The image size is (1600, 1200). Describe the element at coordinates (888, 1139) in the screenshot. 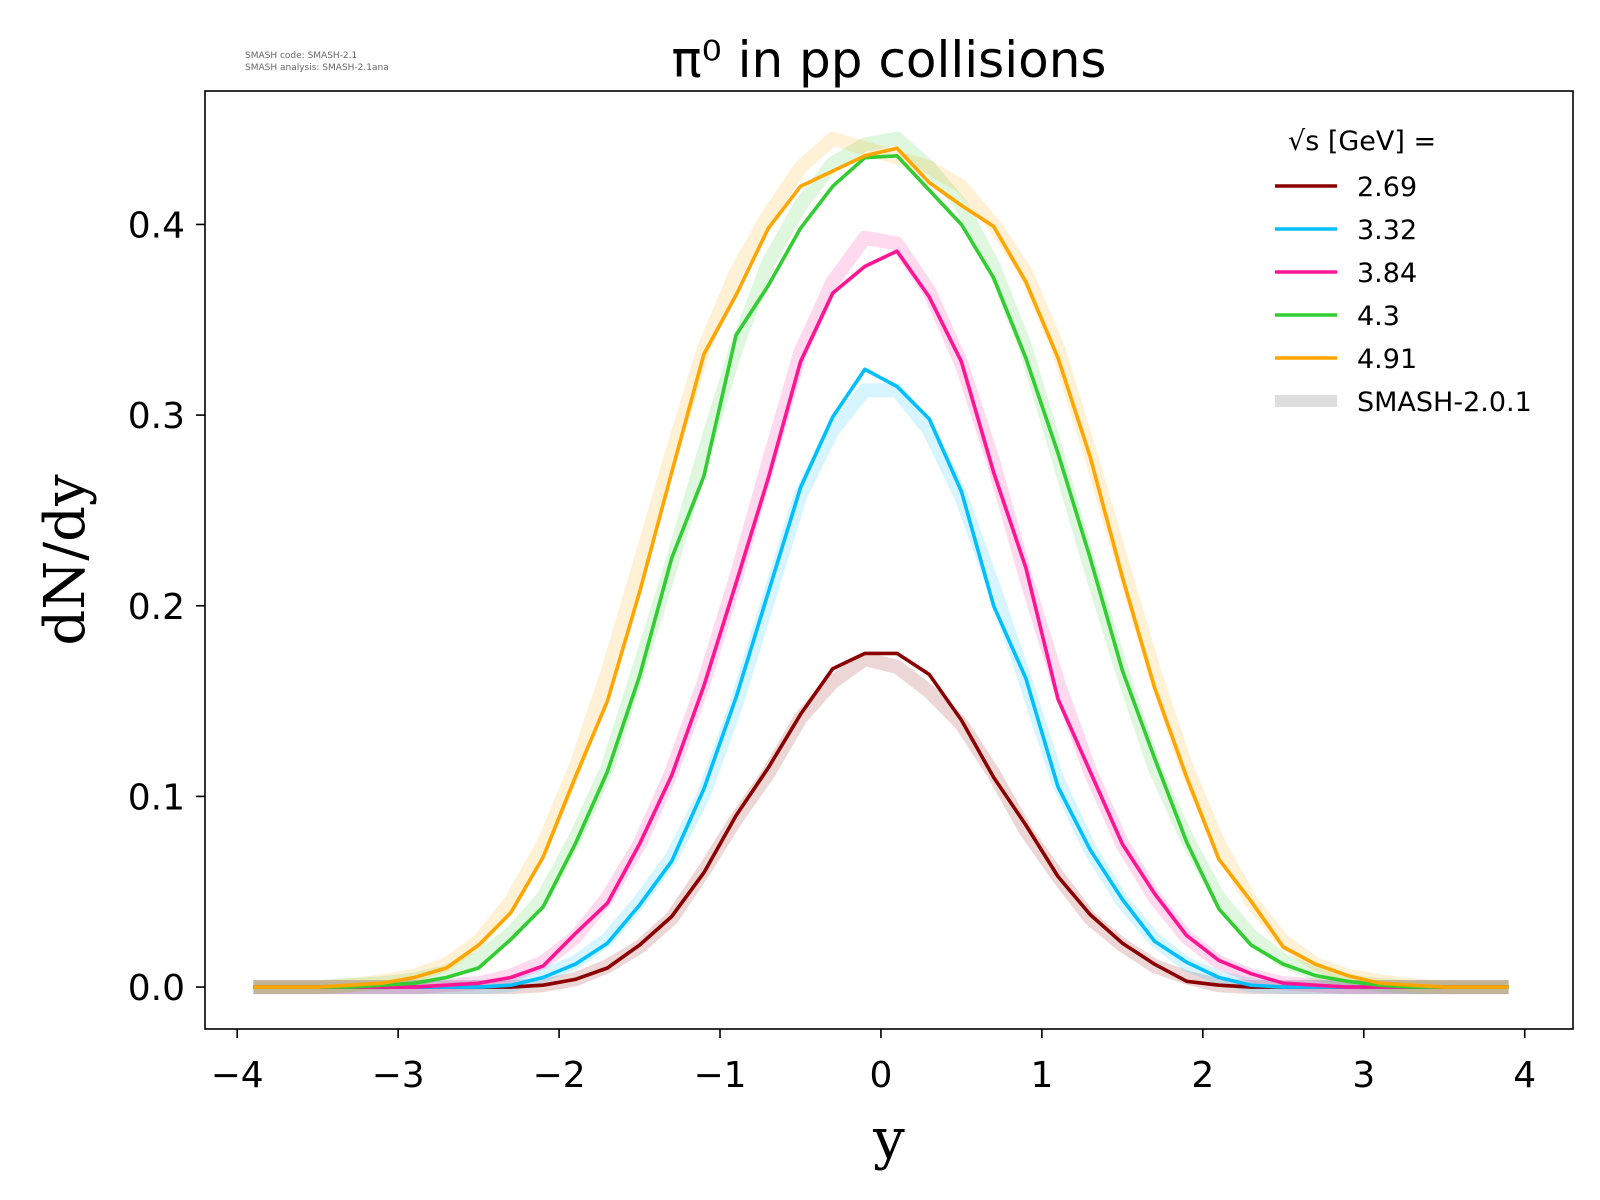

I see `x-axis-label: y` at that location.